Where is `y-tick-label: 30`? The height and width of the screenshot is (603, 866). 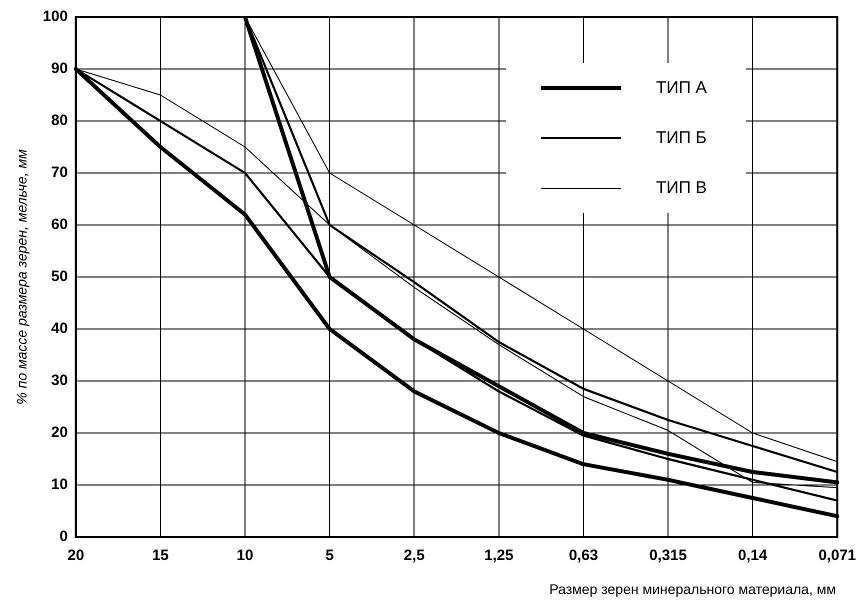
y-tick-label: 30 is located at coordinates (59, 381).